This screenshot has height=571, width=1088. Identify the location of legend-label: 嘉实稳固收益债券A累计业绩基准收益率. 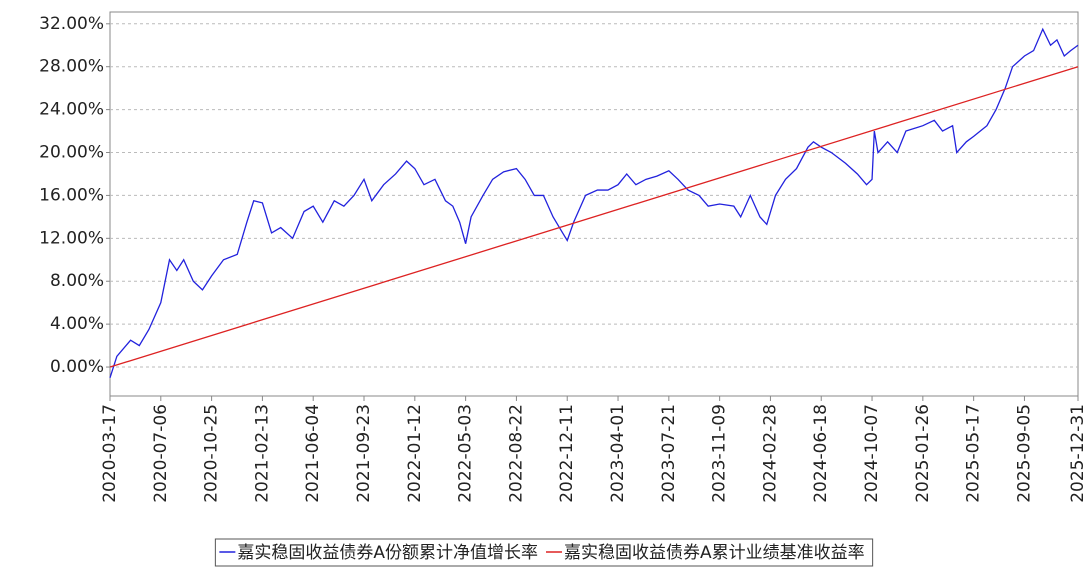
(714, 553).